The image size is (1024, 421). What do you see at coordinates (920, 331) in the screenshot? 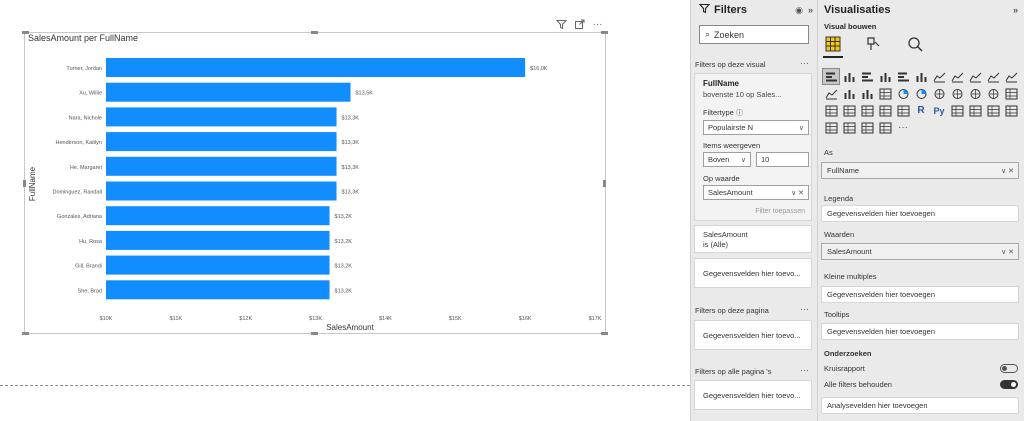
I see `tooltips-dropzone: Gegevensvelden hier toevoegen` at bounding box center [920, 331].